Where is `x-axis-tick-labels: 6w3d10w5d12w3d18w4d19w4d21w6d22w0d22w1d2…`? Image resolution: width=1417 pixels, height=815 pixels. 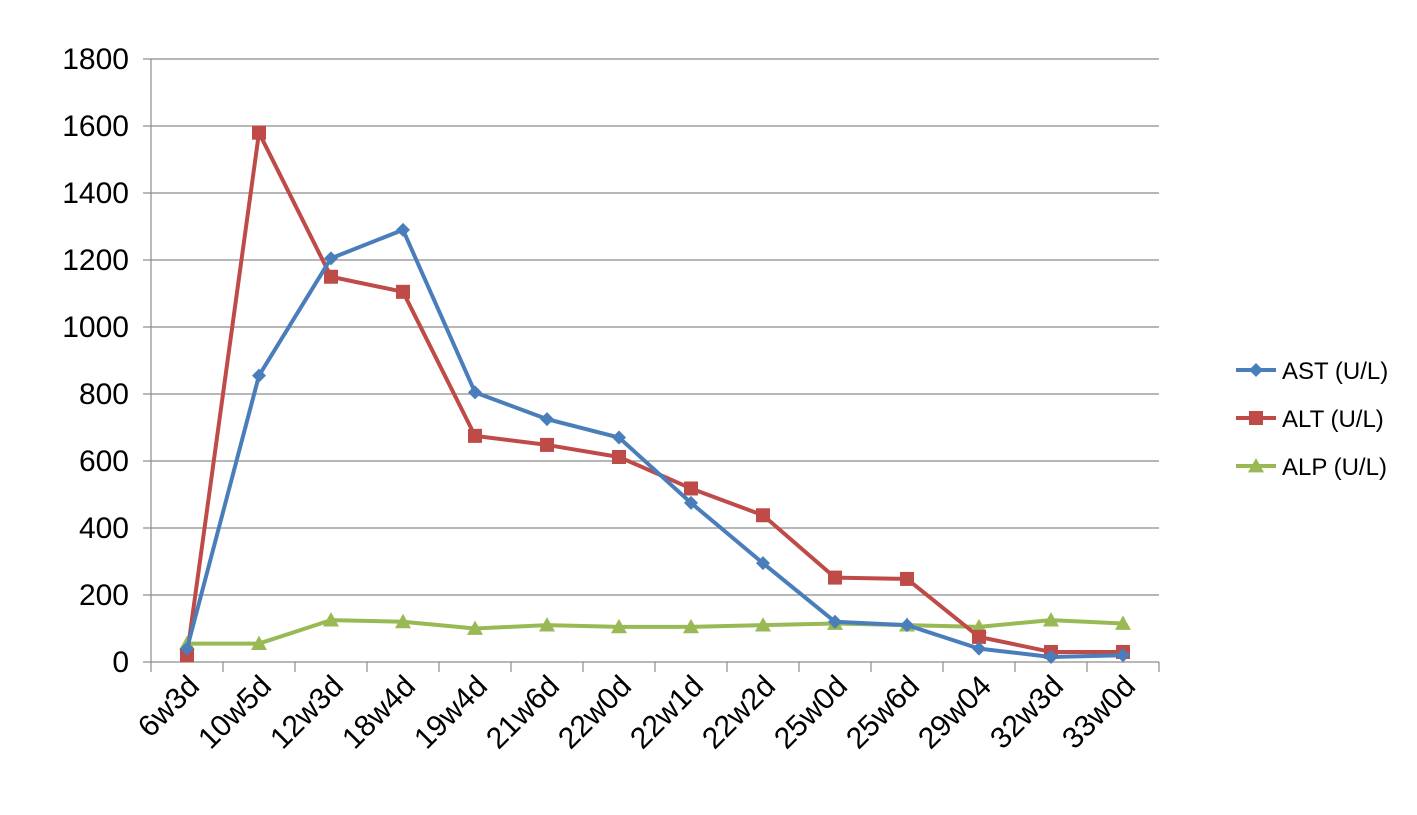 x-axis-tick-labels: 6w3d10w5d12w3d18w4d19w4d21w6d22w0d22w1d2… is located at coordinates (637, 713).